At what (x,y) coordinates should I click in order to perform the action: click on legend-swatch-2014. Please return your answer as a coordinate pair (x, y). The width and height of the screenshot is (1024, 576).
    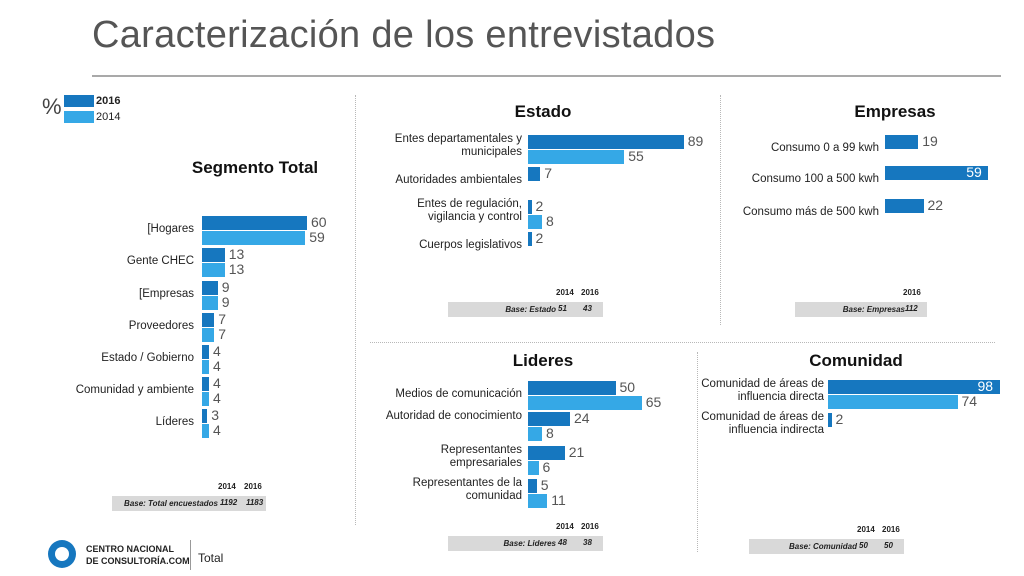
    Looking at the image, I should click on (79, 117).